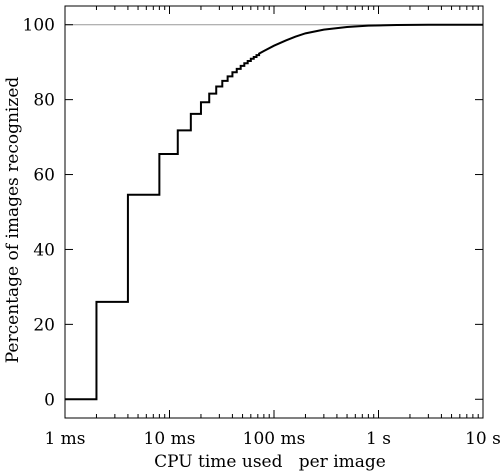 This screenshot has width=500, height=472. What do you see at coordinates (274, 439) in the screenshot?
I see `x-tick-label-2: 100 ms` at bounding box center [274, 439].